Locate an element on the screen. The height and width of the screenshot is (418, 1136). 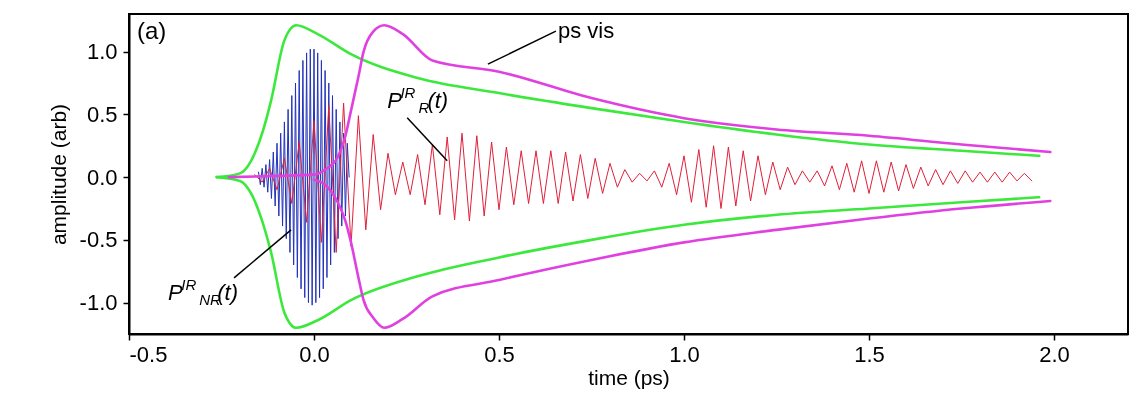
x-tick-label: -0.5 is located at coordinates (148, 354).